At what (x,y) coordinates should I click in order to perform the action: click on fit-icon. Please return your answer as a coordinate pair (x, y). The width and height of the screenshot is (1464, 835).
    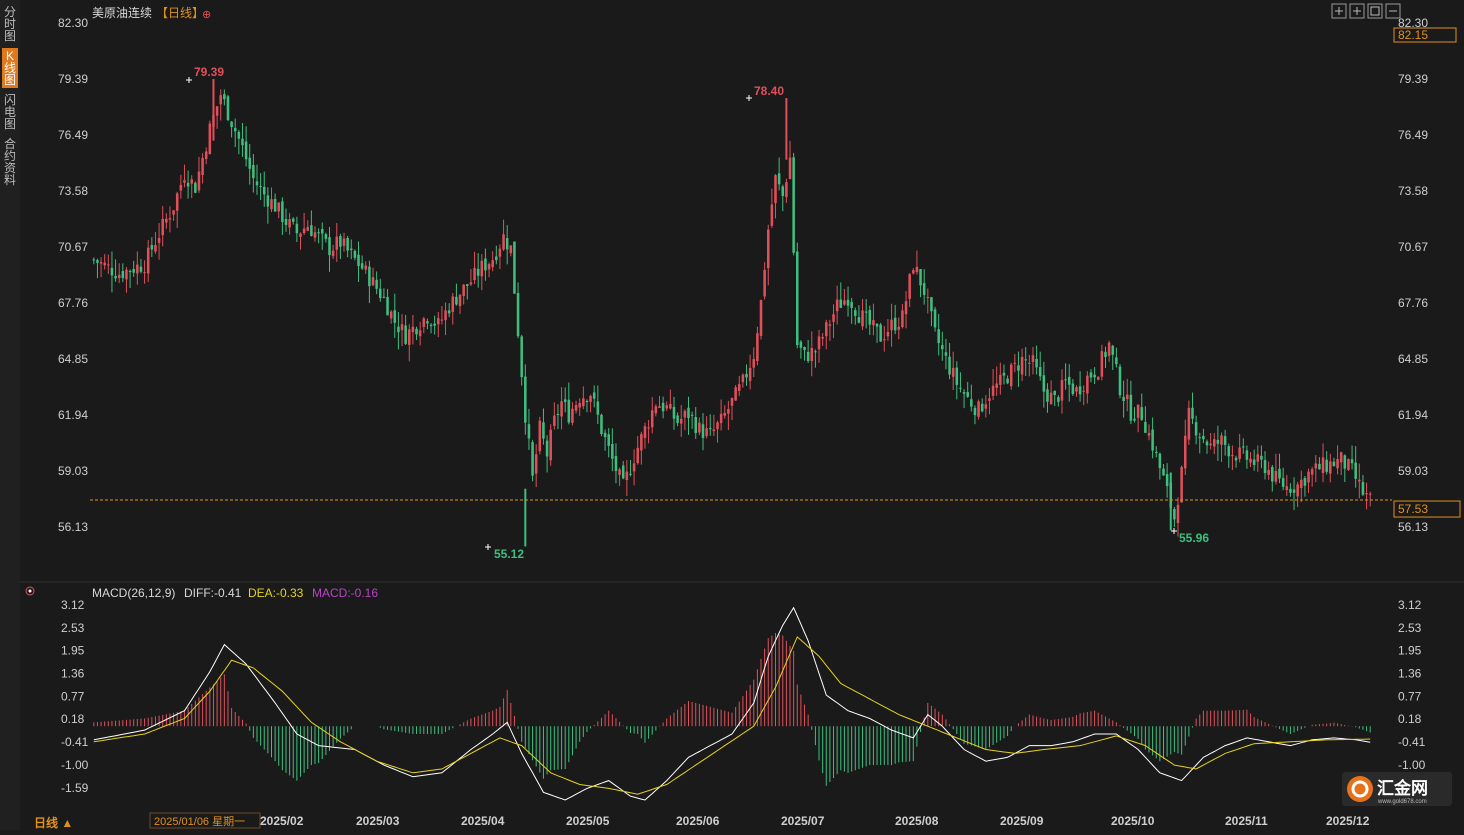
    Looking at the image, I should click on (1375, 11).